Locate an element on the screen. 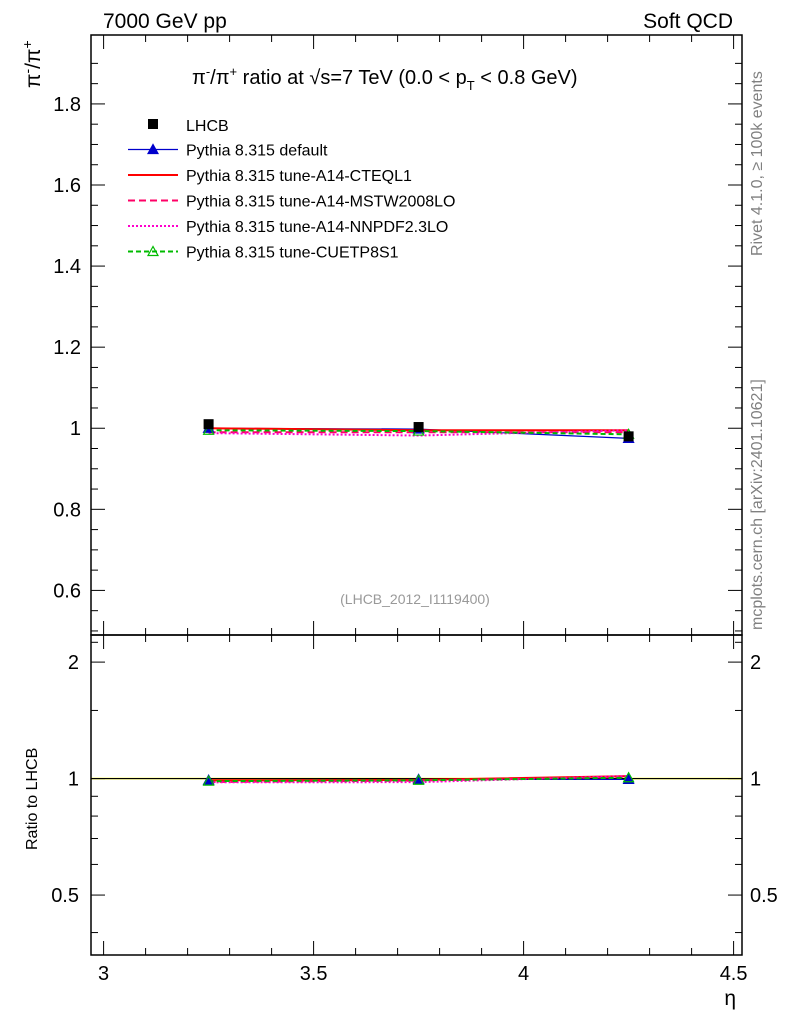  legend-label: Pythia 8.315 tune-A14-MSTW2008LO is located at coordinates (320, 202).